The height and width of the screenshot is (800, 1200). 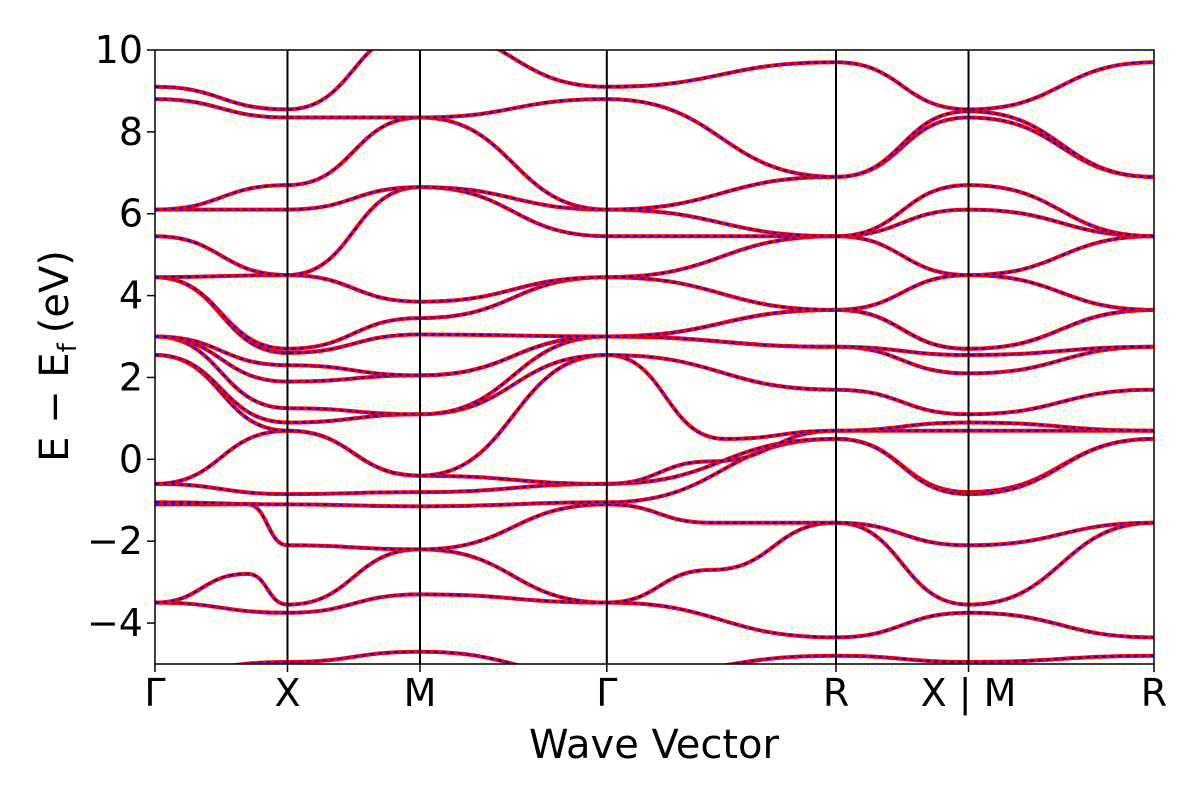 I want to click on x-tick-label-kpoint: X | M, so click(x=969, y=693).